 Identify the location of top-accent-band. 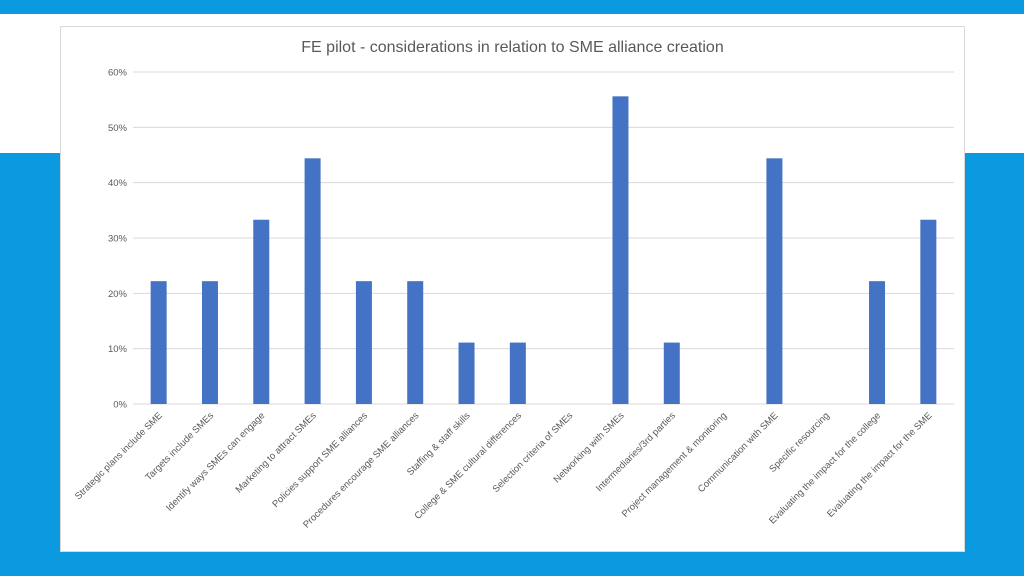
(512, 7).